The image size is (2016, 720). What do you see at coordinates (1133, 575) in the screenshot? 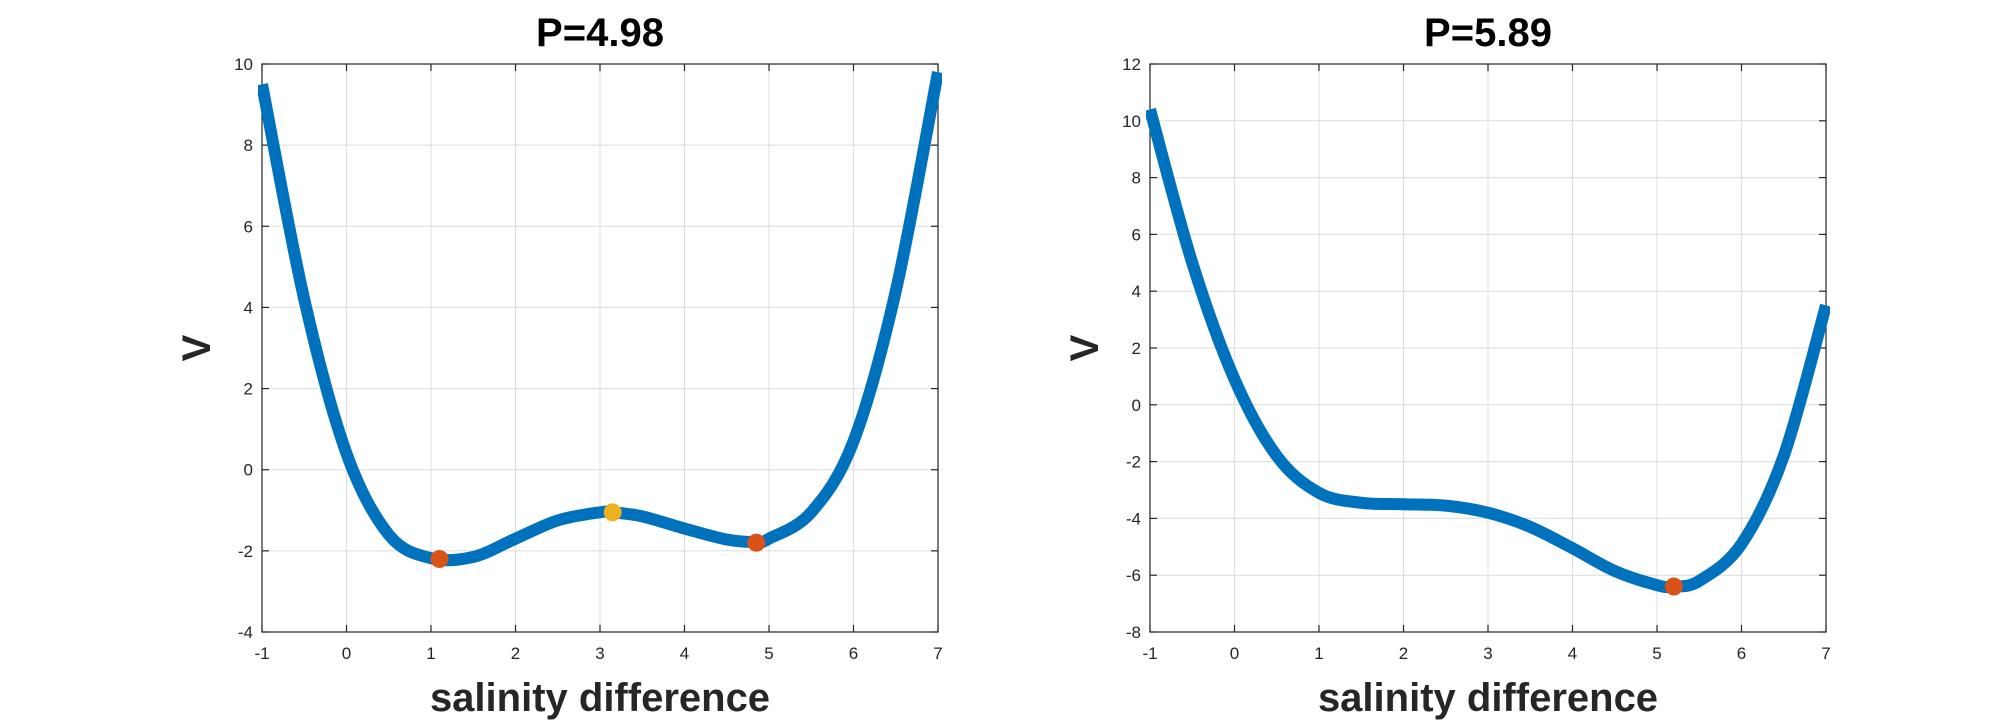
I see `y-tick-label: -6` at bounding box center [1133, 575].